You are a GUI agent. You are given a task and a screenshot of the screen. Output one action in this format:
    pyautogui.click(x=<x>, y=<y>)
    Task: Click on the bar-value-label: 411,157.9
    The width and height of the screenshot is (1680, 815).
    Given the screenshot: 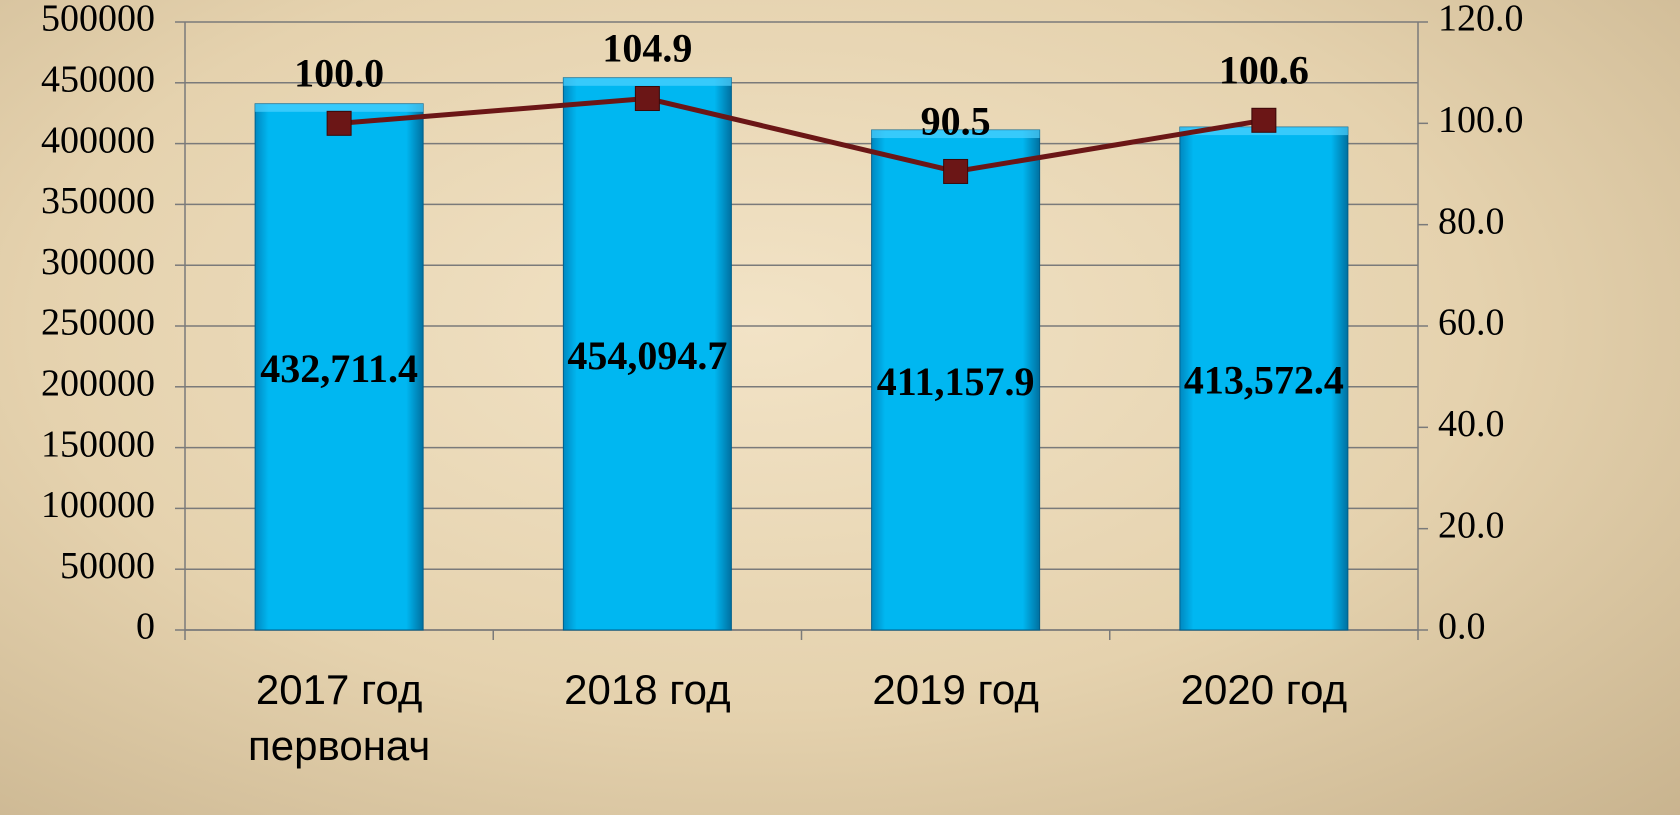 What is the action you would take?
    pyautogui.click(x=956, y=381)
    